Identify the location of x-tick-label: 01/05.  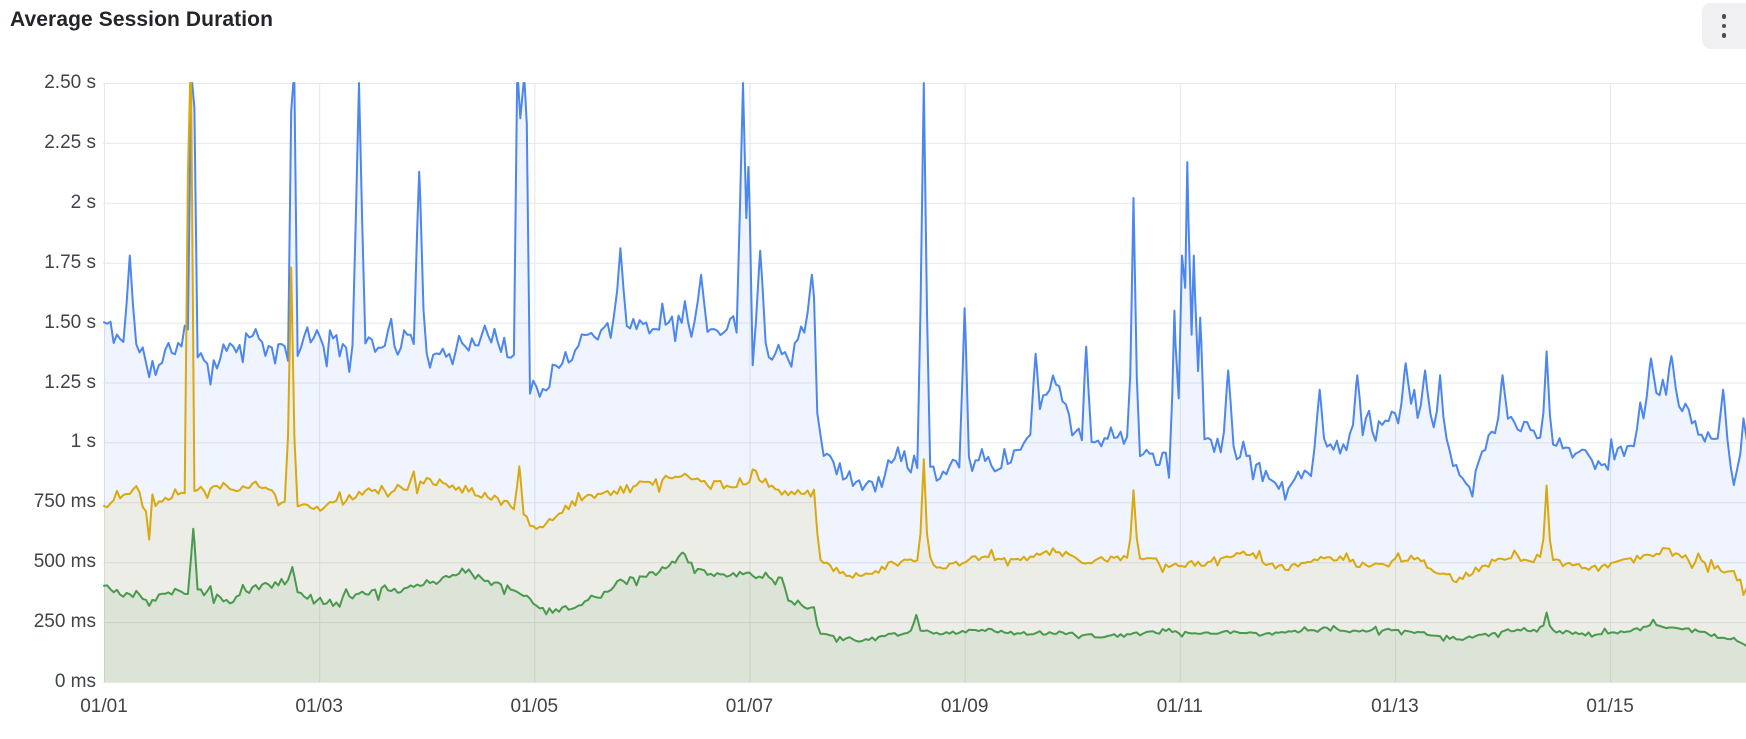
(534, 706).